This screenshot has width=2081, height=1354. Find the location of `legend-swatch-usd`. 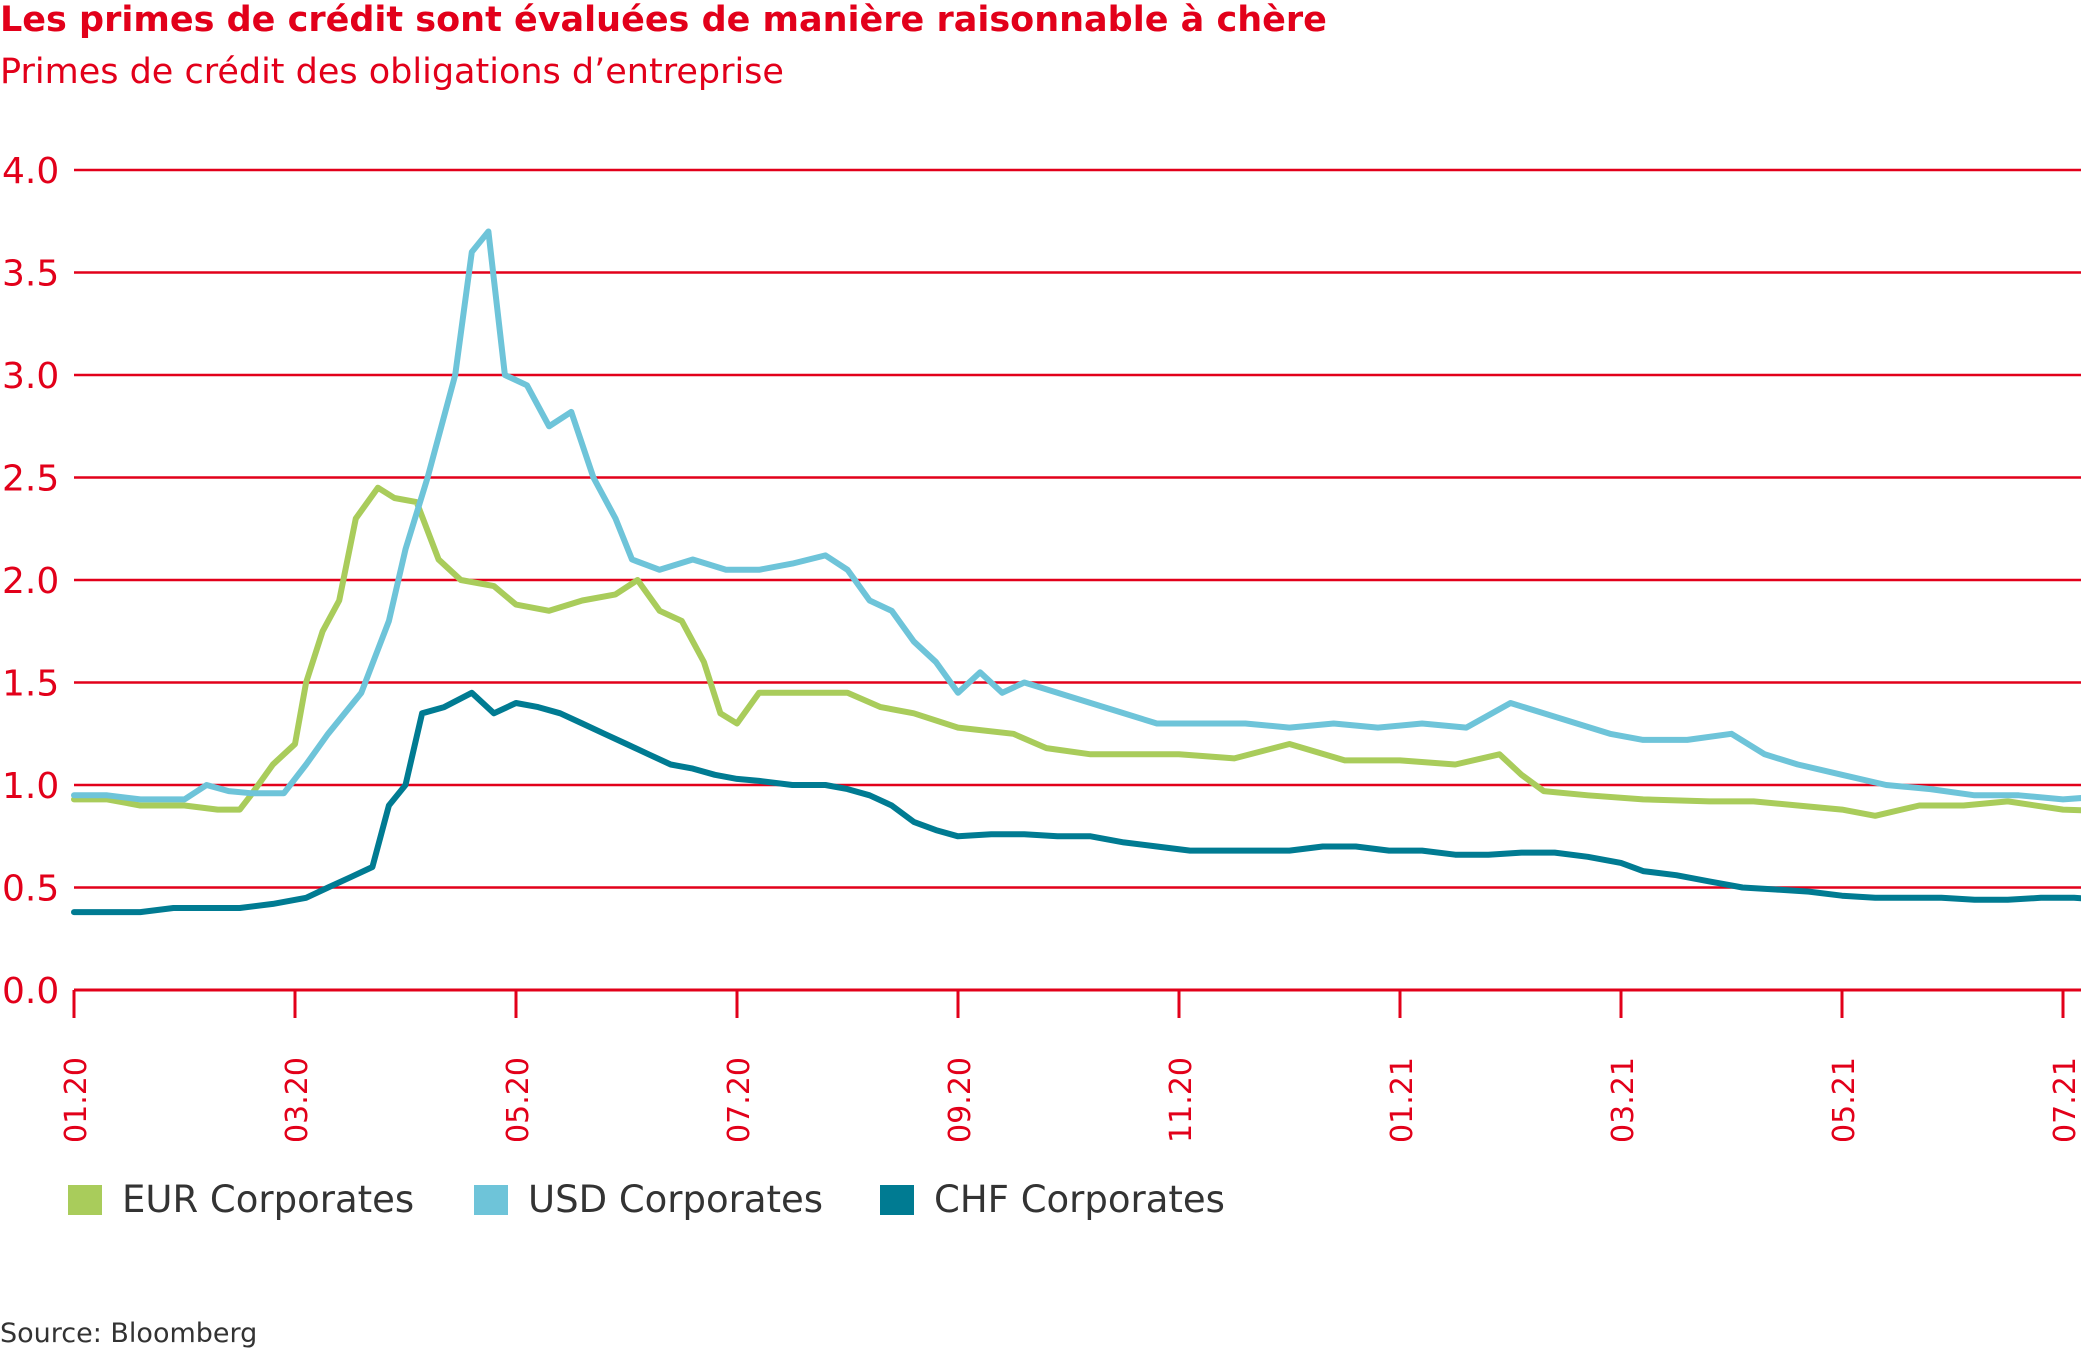

legend-swatch-usd is located at coordinates (491, 1199).